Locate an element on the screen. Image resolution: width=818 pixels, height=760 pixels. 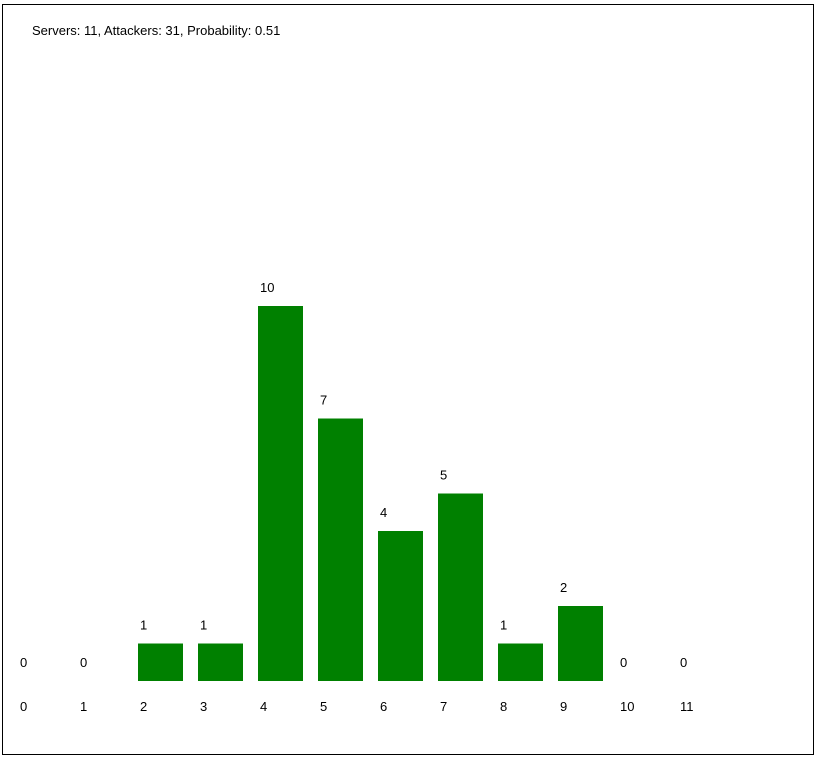
x-tick-label: 0 is located at coordinates (23, 706).